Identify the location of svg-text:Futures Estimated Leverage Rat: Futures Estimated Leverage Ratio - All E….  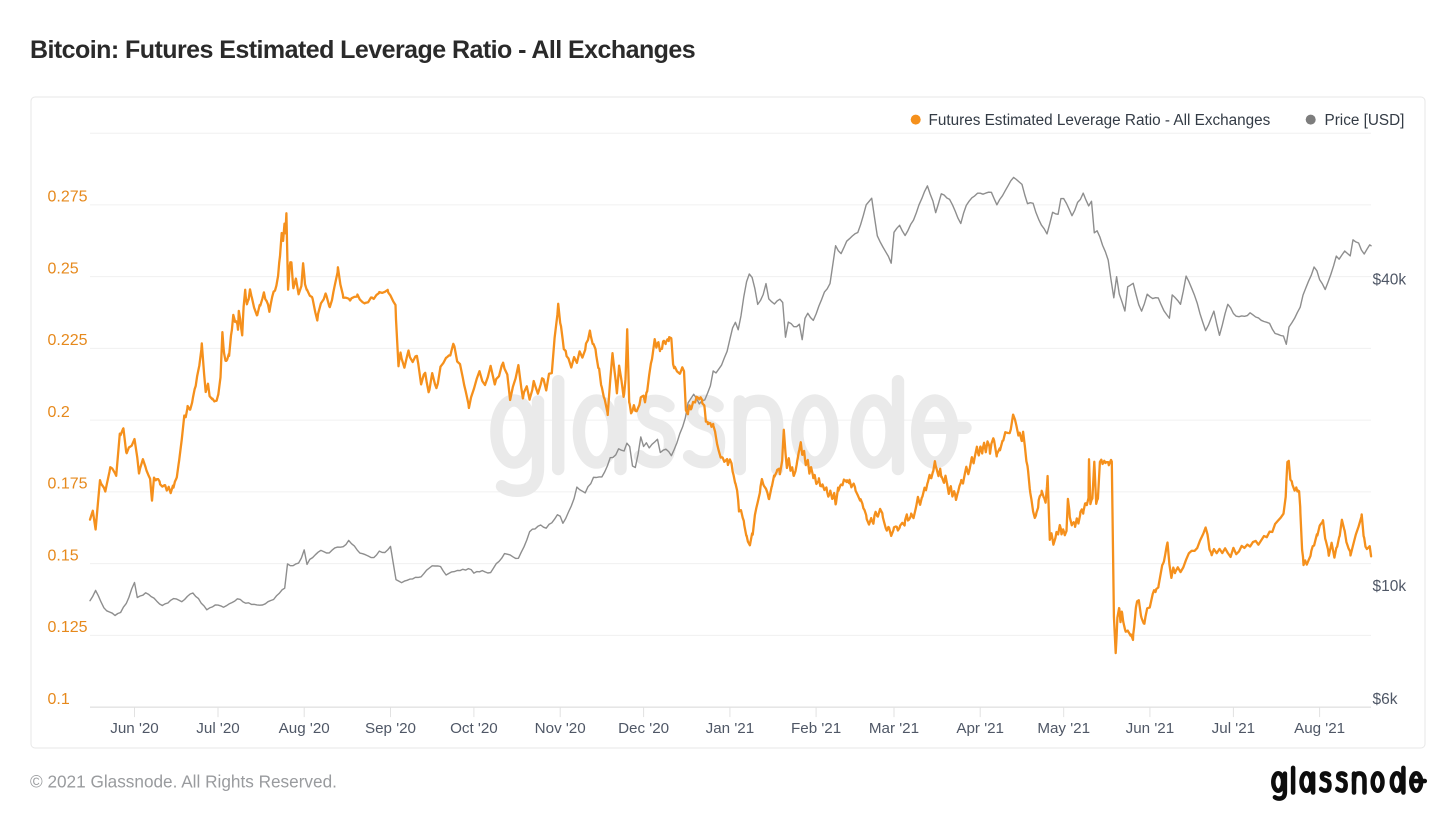
(1100, 120).